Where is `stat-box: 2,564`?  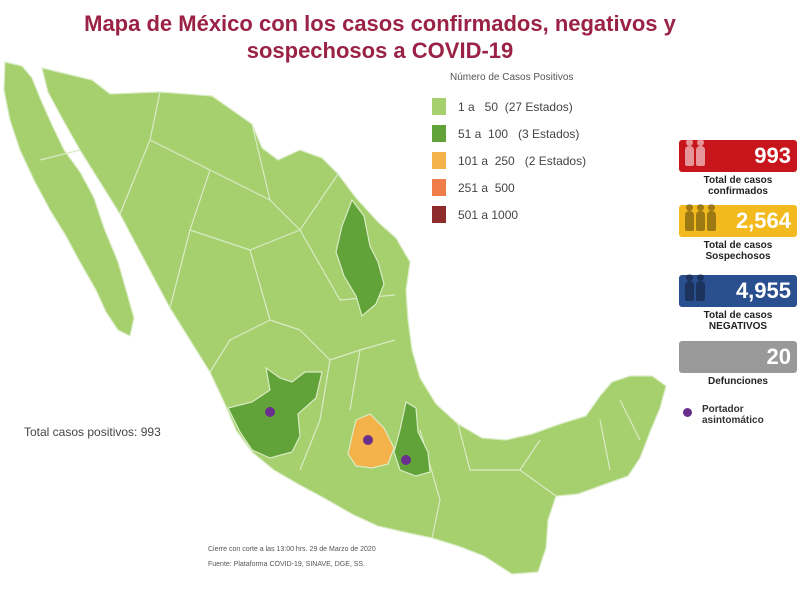
stat-box: 2,564 is located at coordinates (738, 220).